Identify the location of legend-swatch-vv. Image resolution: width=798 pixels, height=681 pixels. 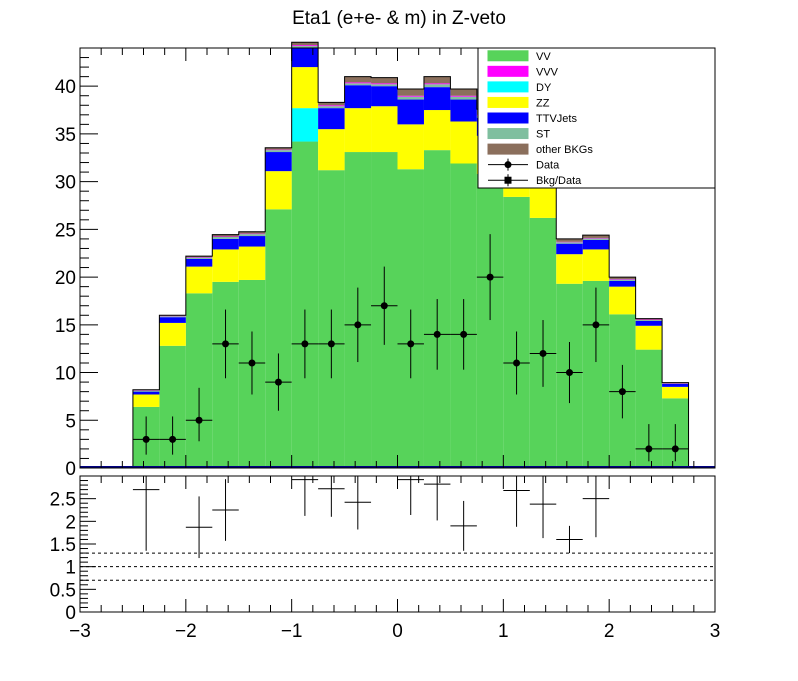
(508, 56).